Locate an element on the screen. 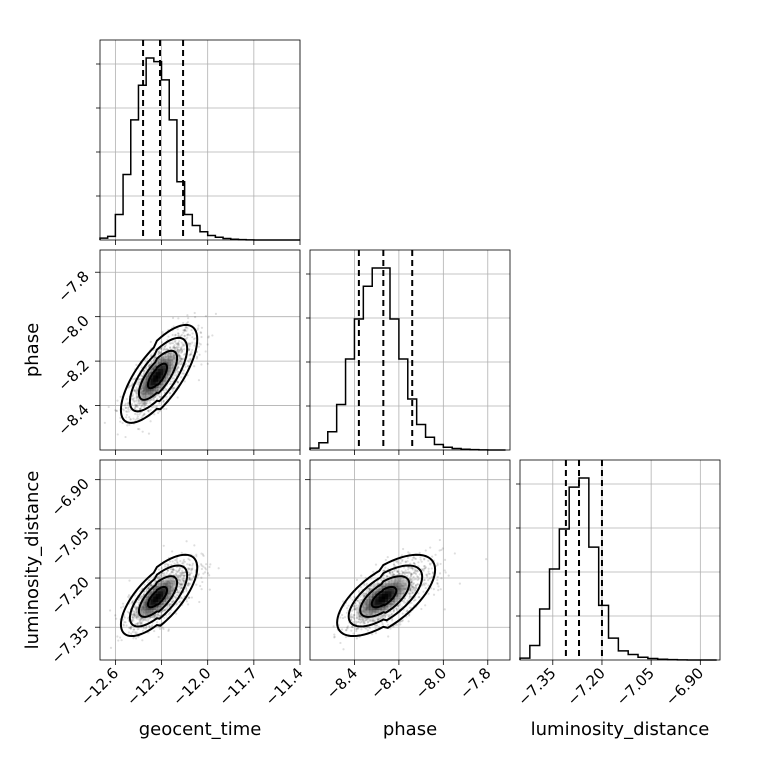 The image size is (760, 760). panel-frame is located at coordinates (200, 560).